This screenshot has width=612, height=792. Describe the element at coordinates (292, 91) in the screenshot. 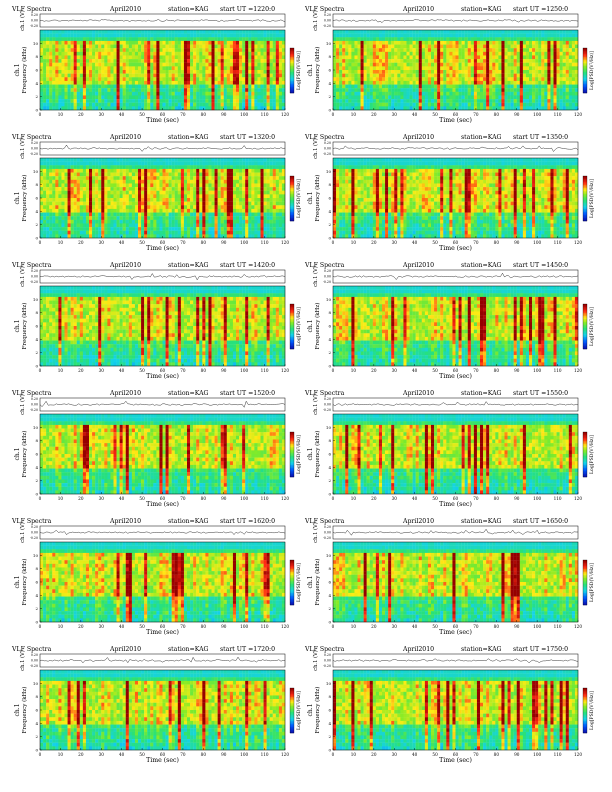

I see `colorbar-swatch` at that location.